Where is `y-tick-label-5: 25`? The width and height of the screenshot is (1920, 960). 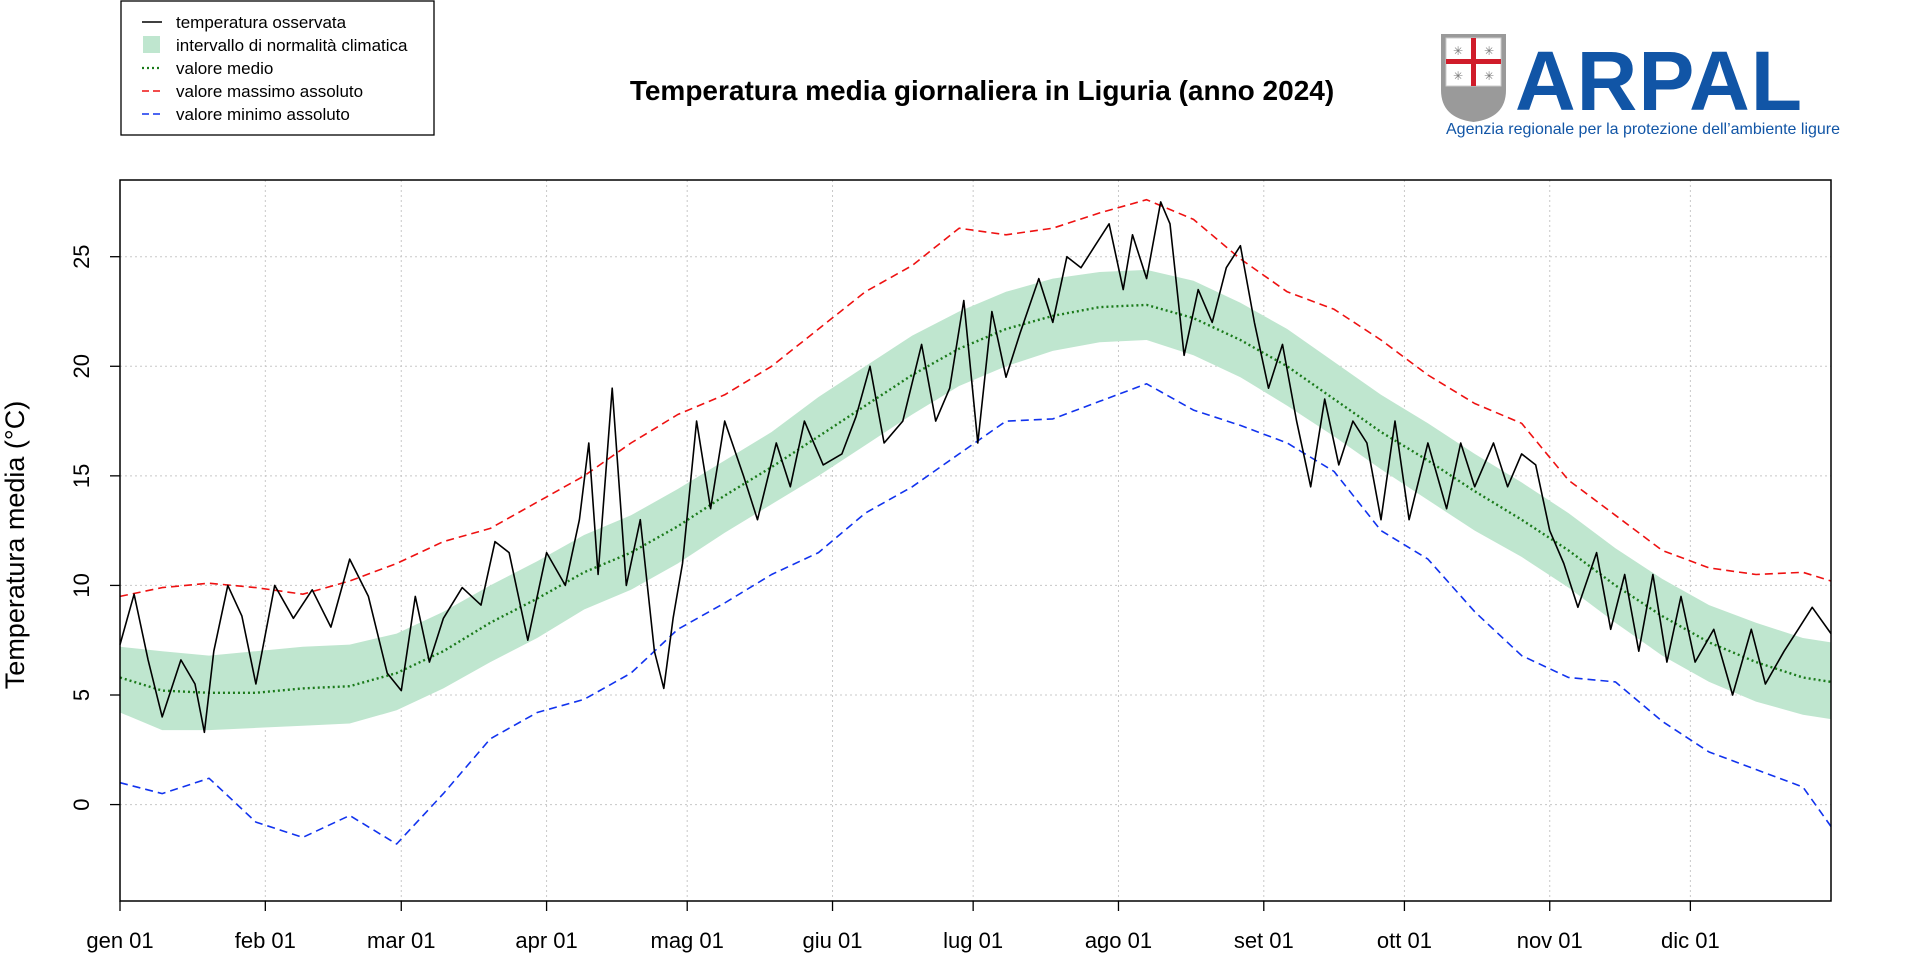
y-tick-label-5: 25 is located at coordinates (81, 256).